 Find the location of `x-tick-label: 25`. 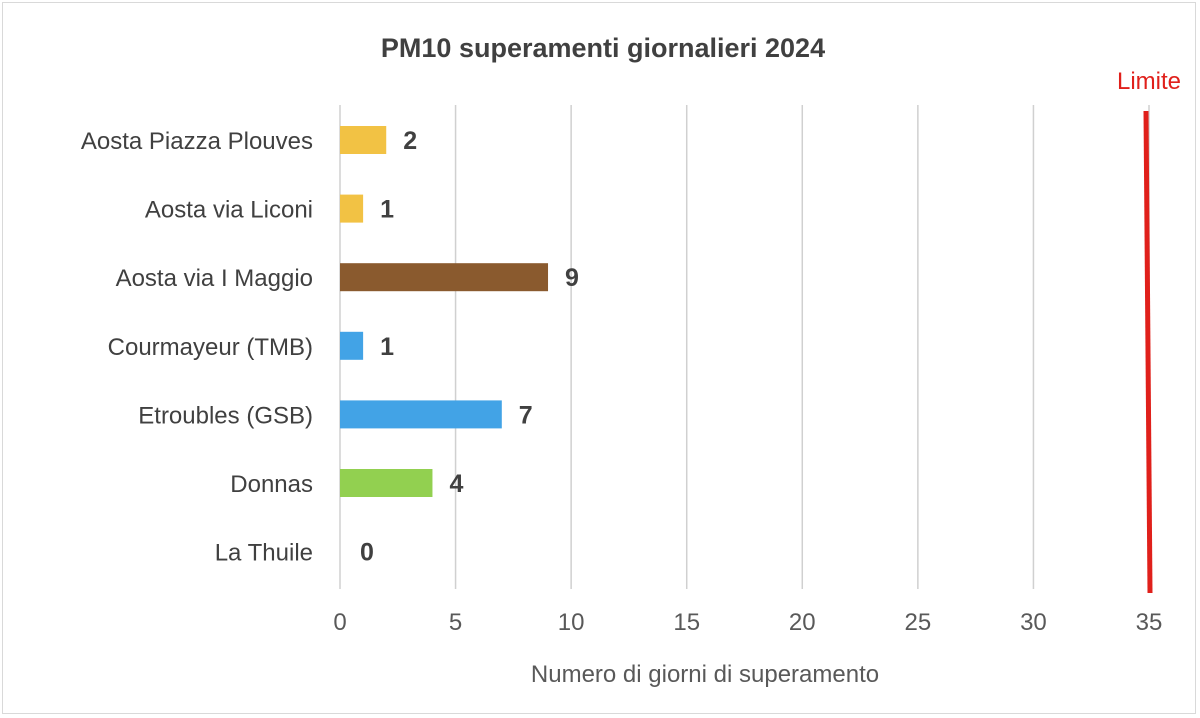

x-tick-label: 25 is located at coordinates (918, 622).